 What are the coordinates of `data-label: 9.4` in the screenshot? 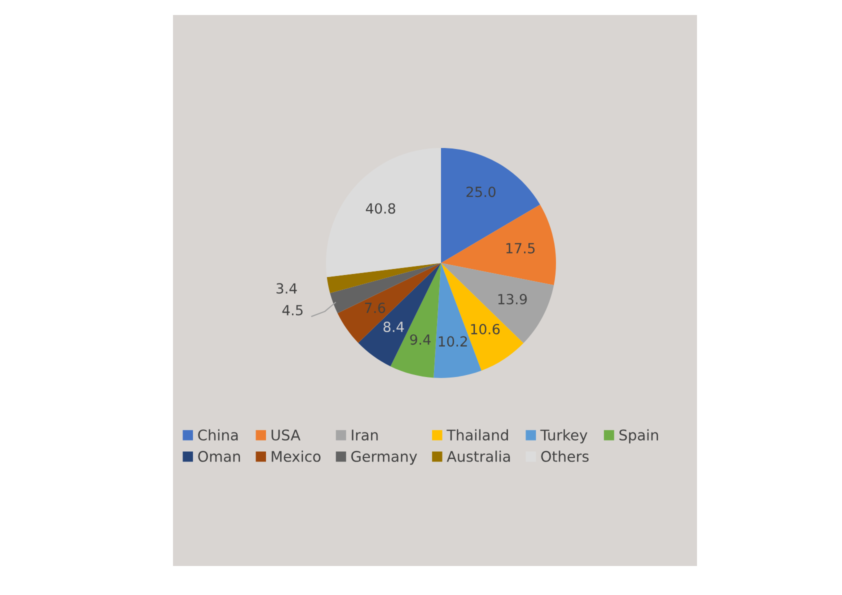 It's located at (420, 339).